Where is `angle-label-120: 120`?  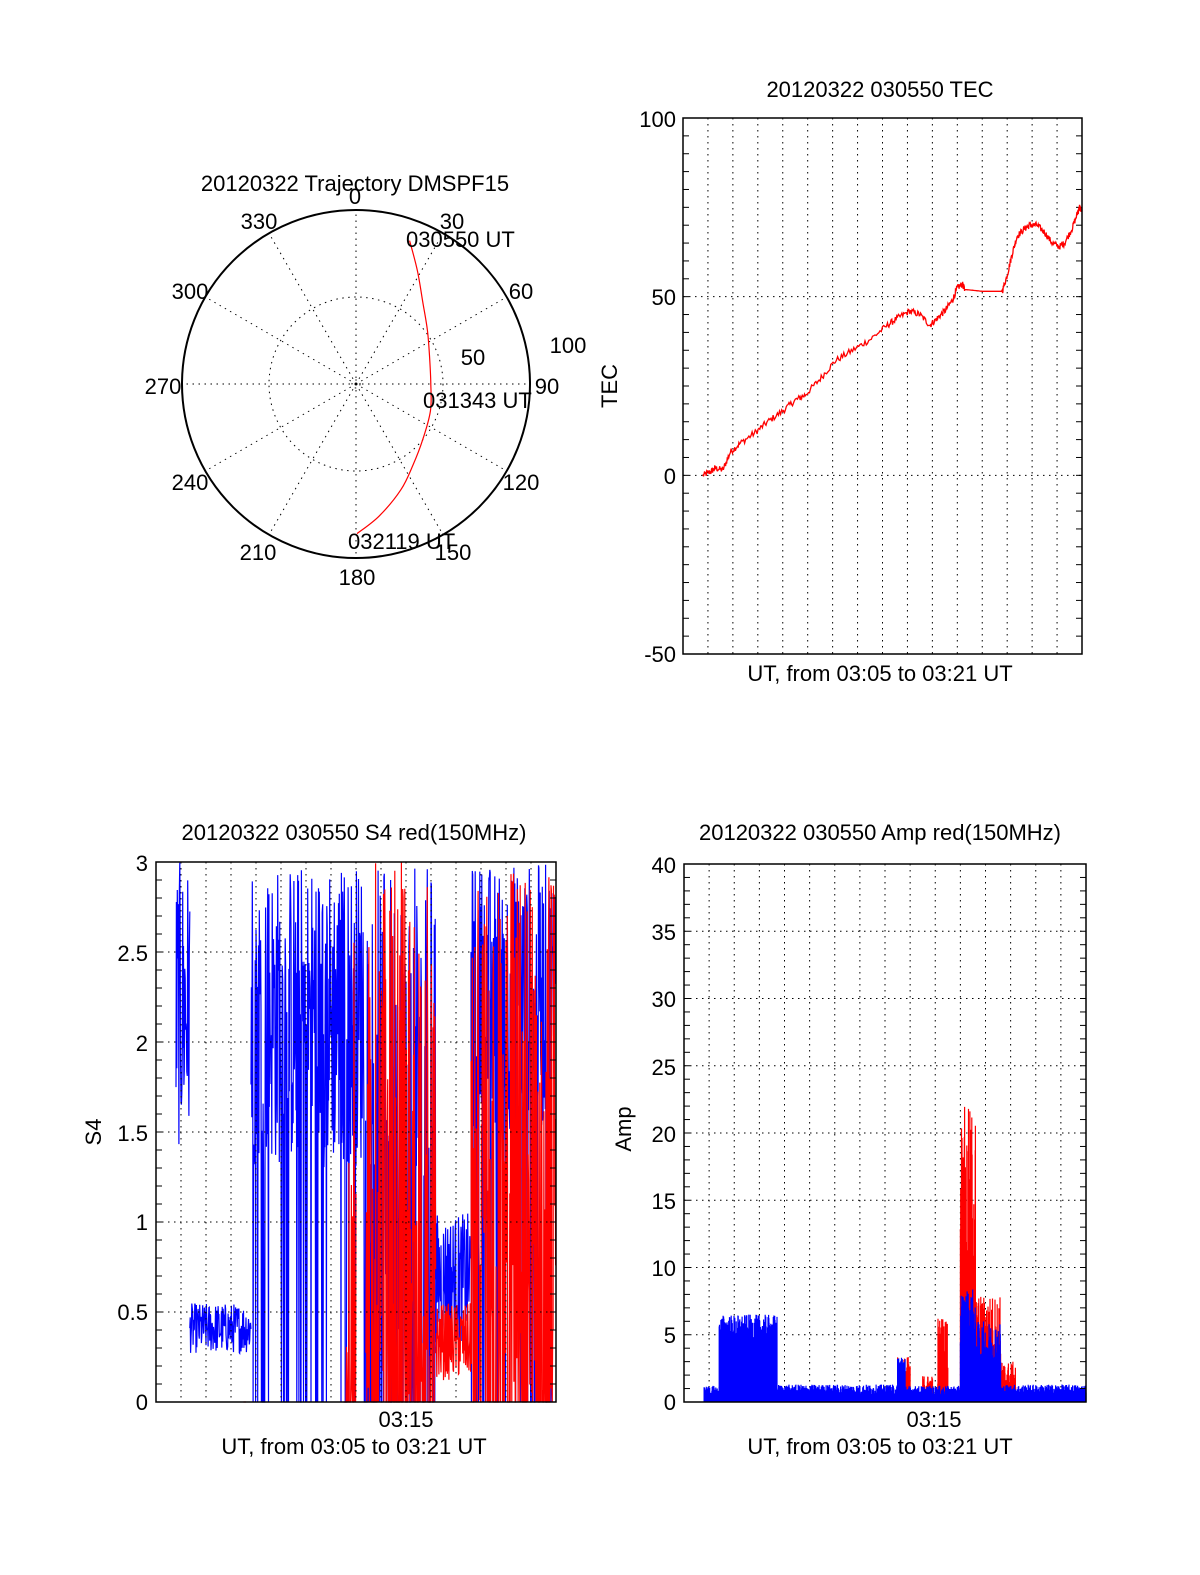
angle-label-120: 120 is located at coordinates (521, 482).